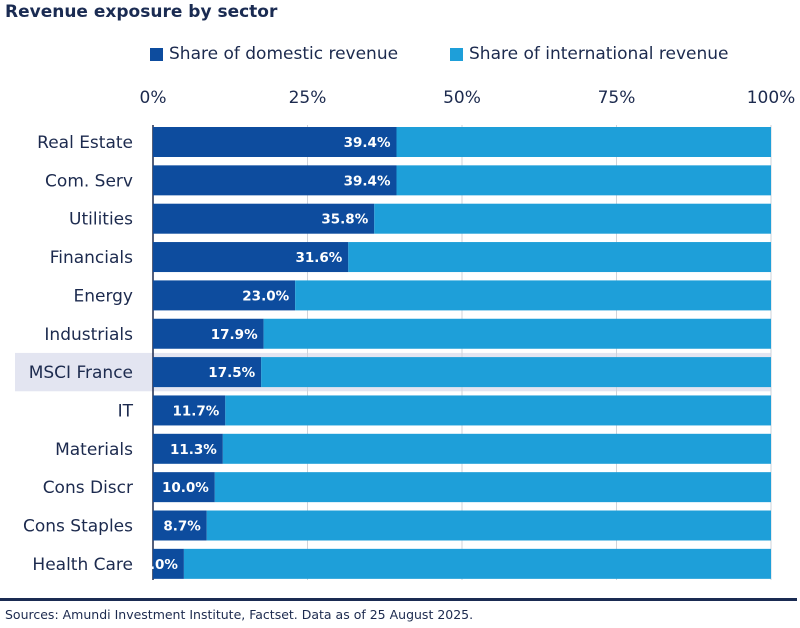 Image resolution: width=800 pixels, height=628 pixels. What do you see at coordinates (234, 335) in the screenshot?
I see `data-label: 17.9%` at bounding box center [234, 335].